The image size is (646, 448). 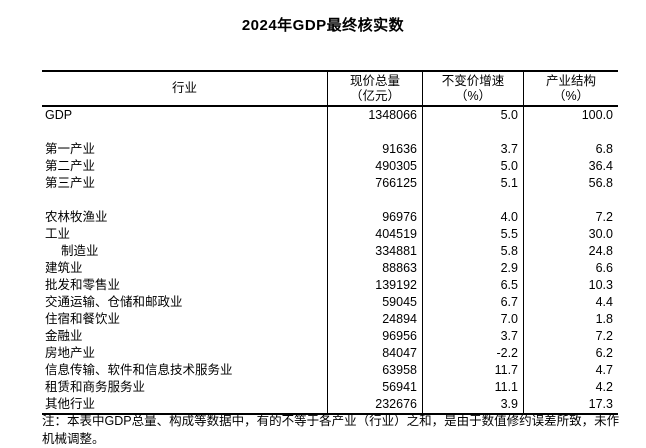 I want to click on structure-share-cell: 100.0, so click(x=570, y=115).